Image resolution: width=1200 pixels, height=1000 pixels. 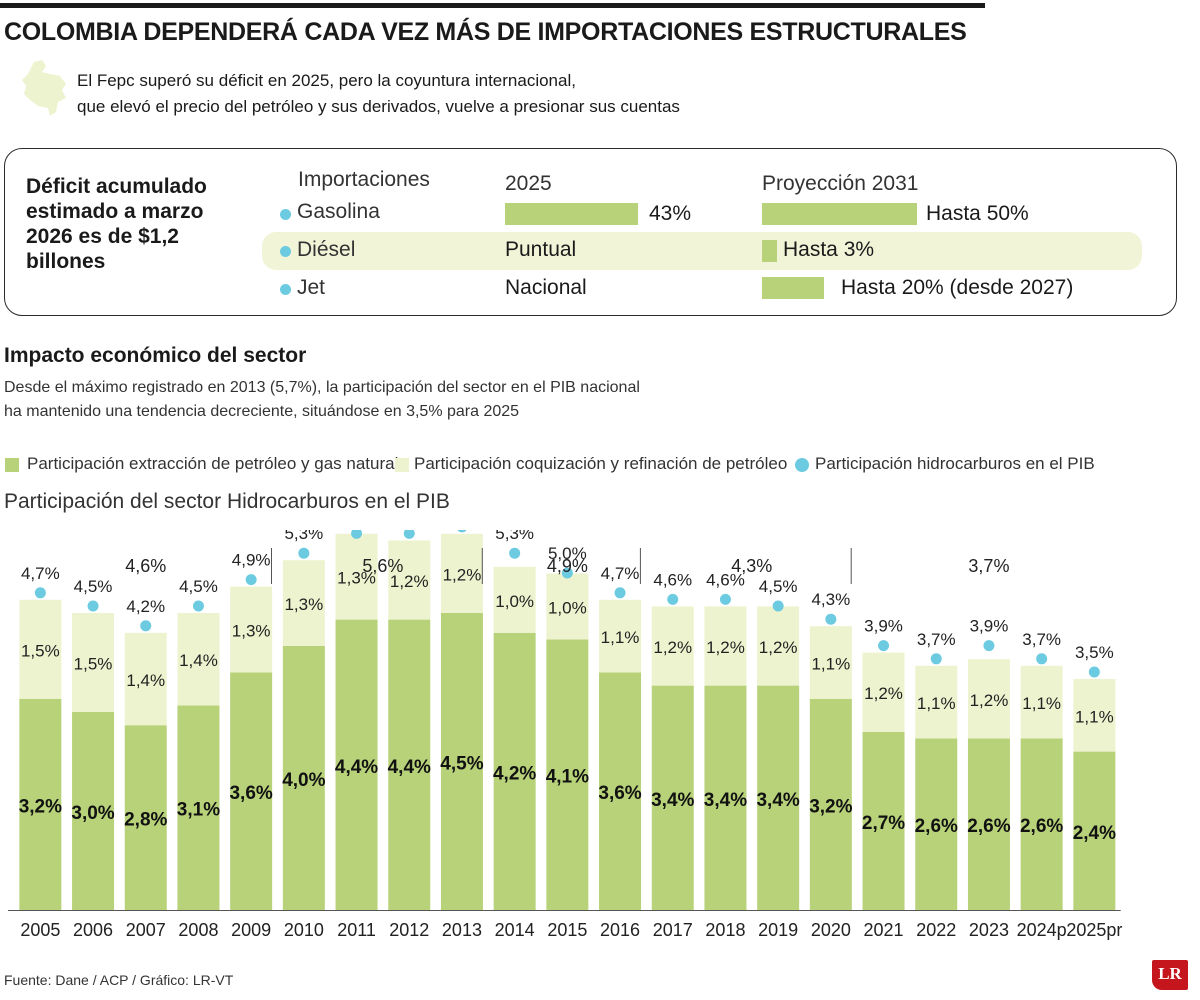 I want to click on label-total-2017: 4,6%, so click(x=672, y=579).